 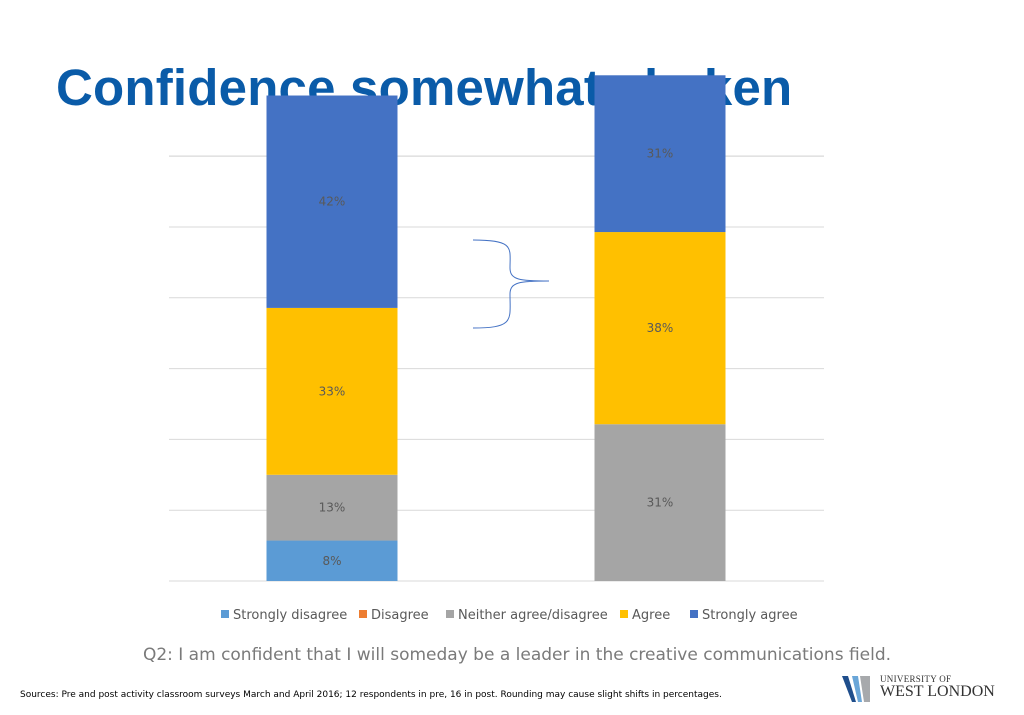 What do you see at coordinates (856, 689) in the screenshot?
I see `university-shield-icon` at bounding box center [856, 689].